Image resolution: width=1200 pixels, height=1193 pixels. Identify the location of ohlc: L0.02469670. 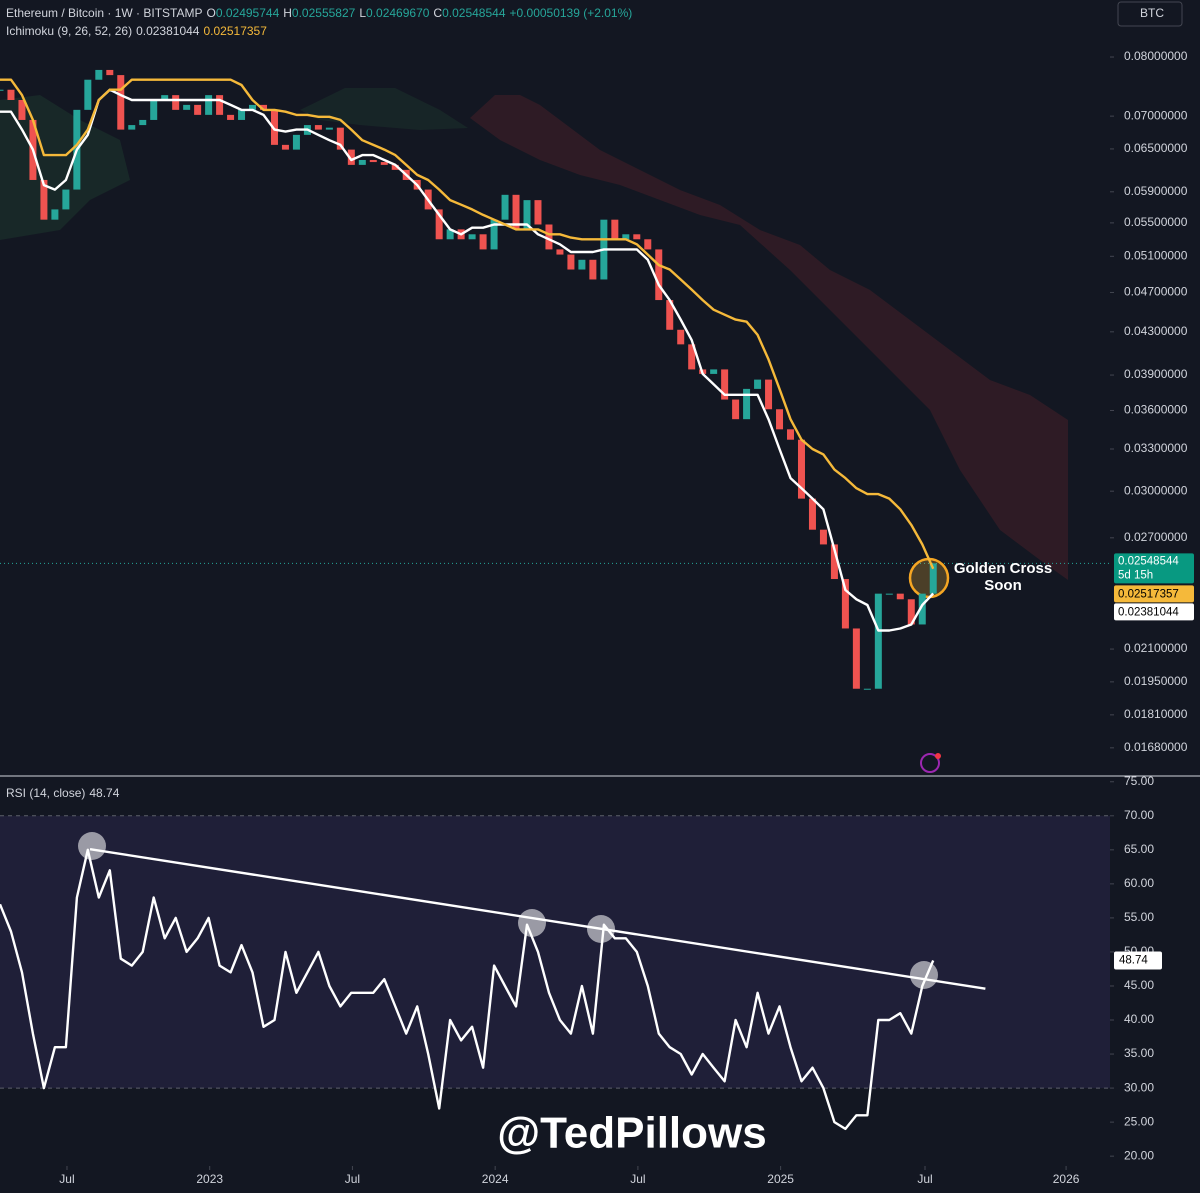
(394, 13).